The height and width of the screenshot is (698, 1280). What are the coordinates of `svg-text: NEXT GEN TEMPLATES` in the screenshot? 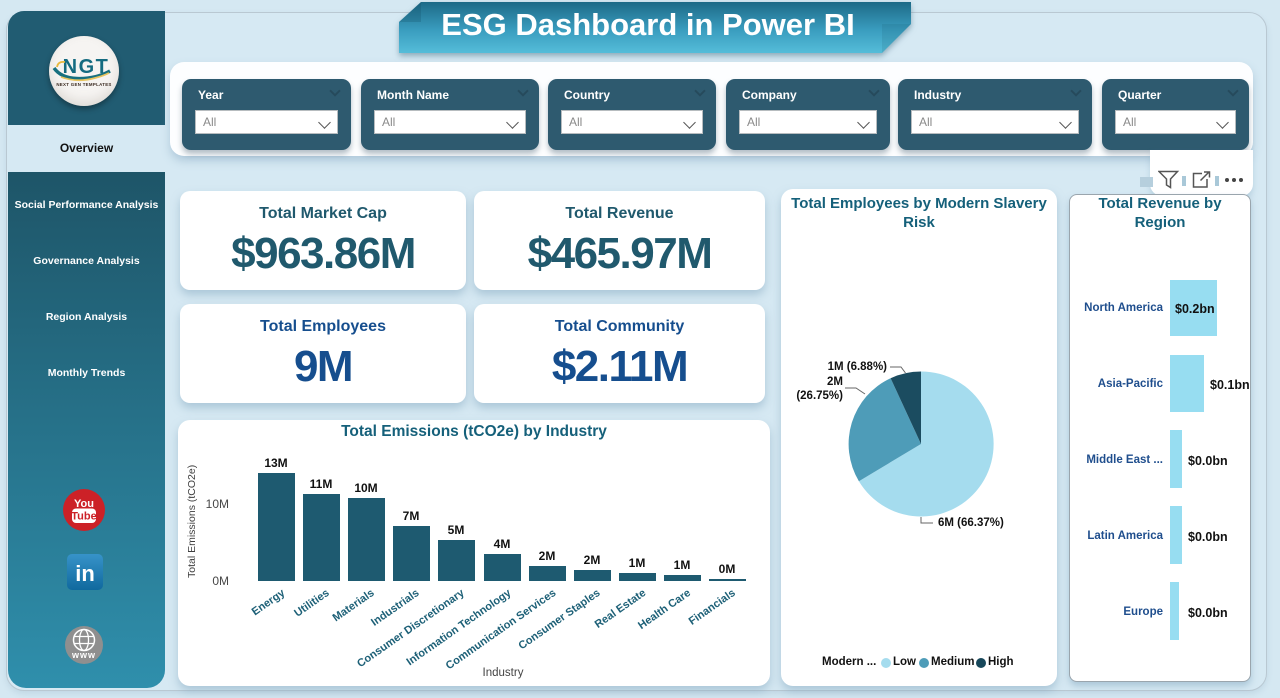 It's located at (83, 84).